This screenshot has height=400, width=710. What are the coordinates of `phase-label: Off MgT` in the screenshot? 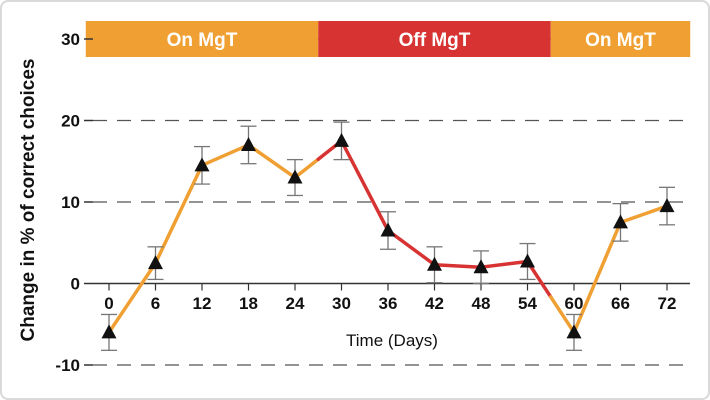 It's located at (435, 40).